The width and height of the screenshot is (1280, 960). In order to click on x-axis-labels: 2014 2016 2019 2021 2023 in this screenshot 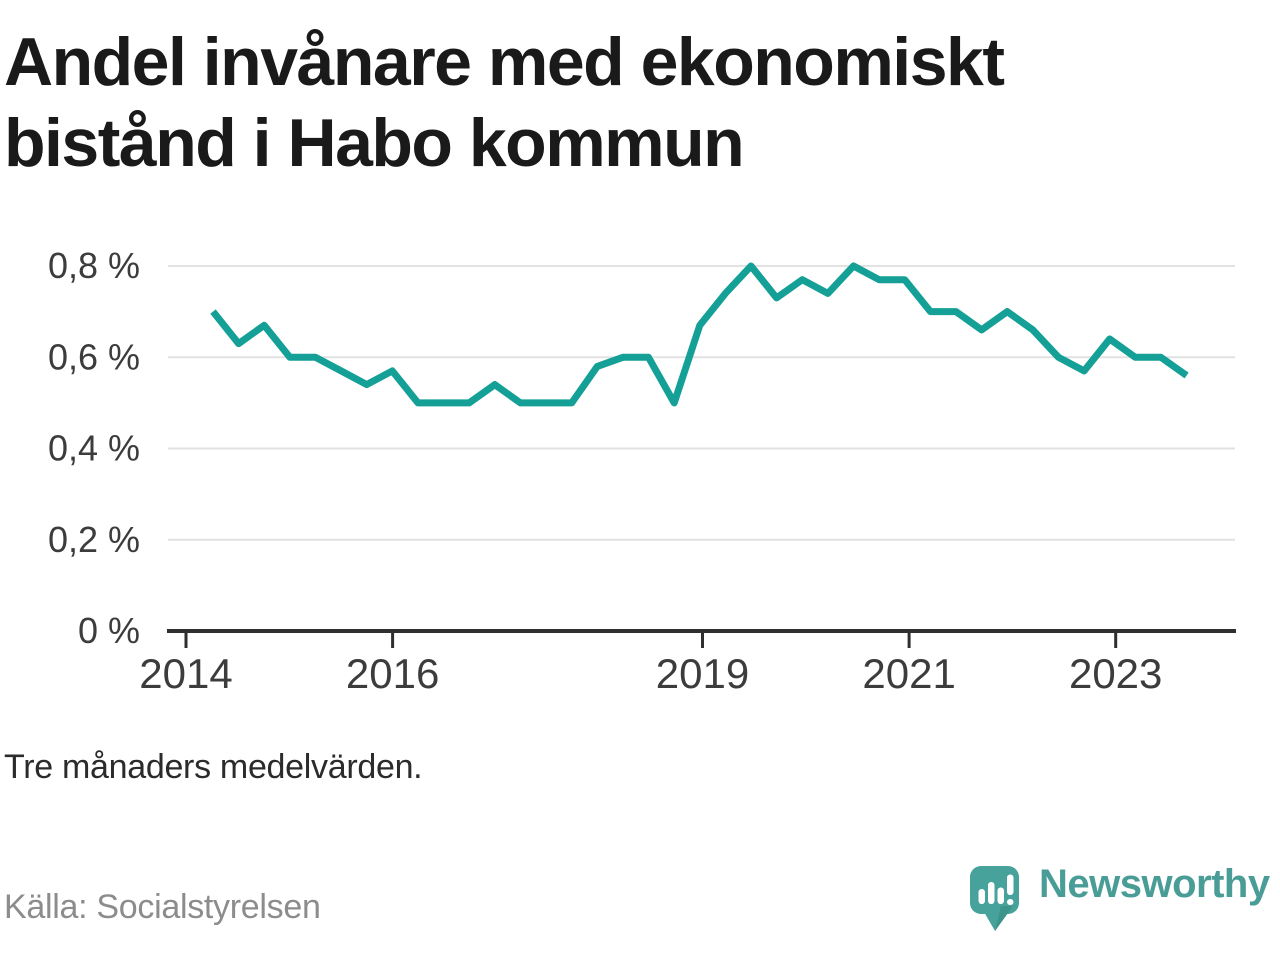, I will do `click(650, 673)`.